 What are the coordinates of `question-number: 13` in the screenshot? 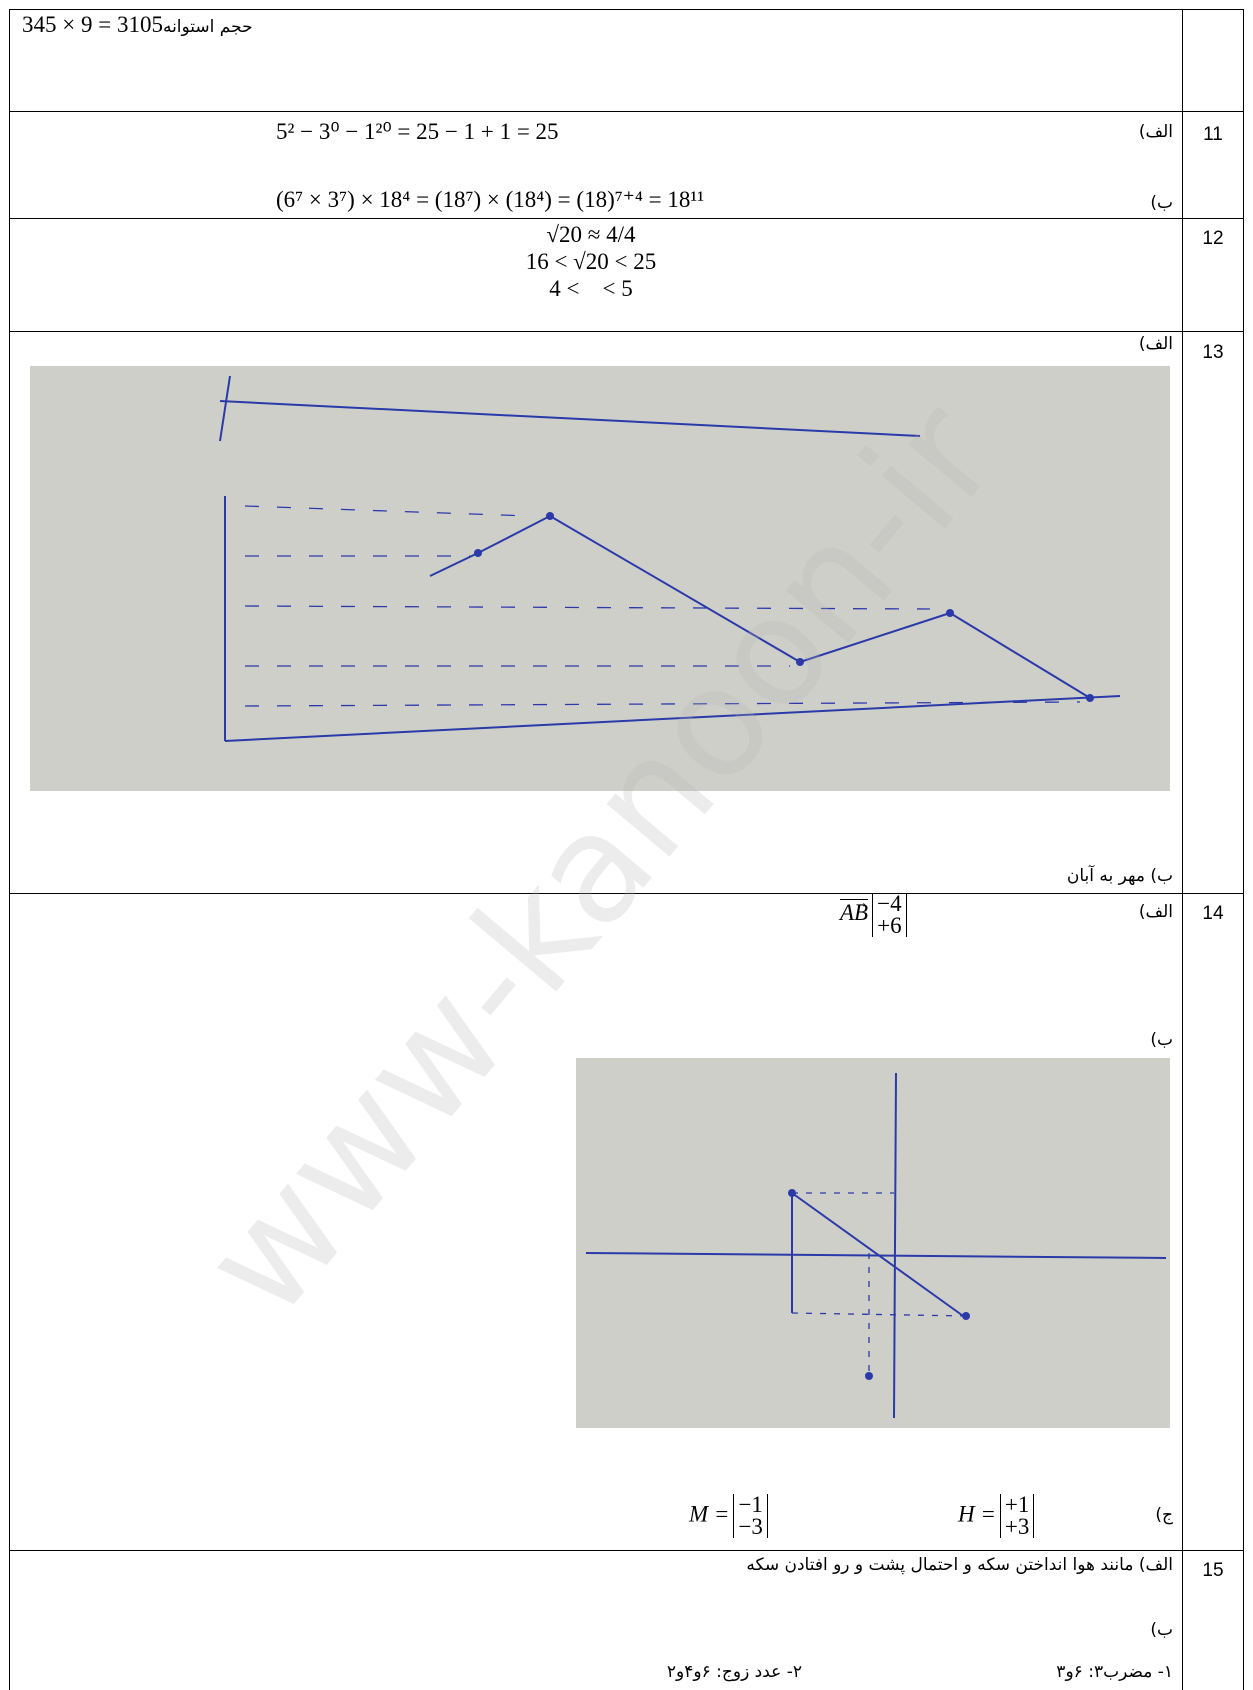 It's located at (1213, 352).